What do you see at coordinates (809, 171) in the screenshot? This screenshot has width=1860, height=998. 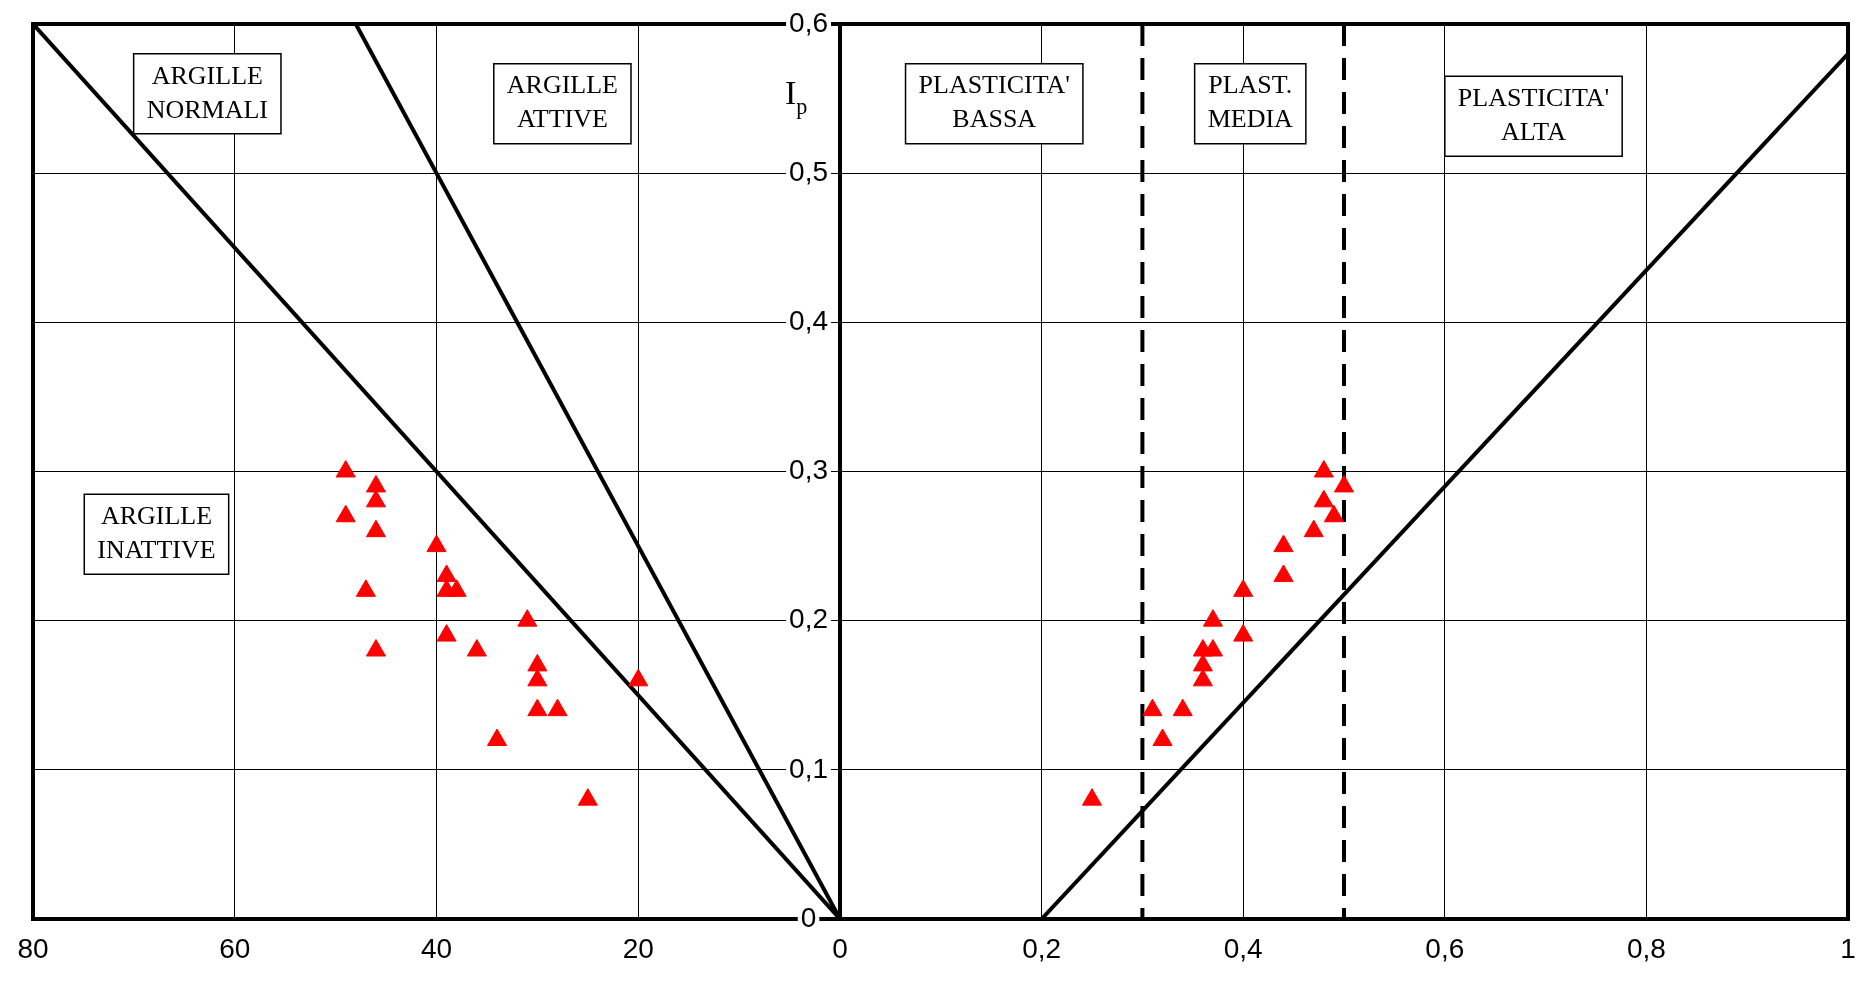 I see `y-tick-label: 0,5` at bounding box center [809, 171].